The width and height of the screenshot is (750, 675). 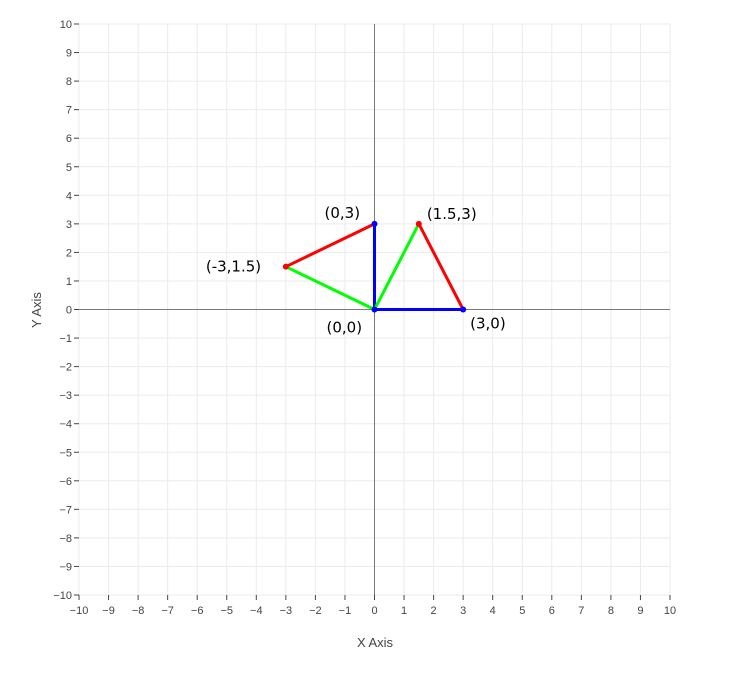 I want to click on x-tick-label: −9, so click(x=108, y=611).